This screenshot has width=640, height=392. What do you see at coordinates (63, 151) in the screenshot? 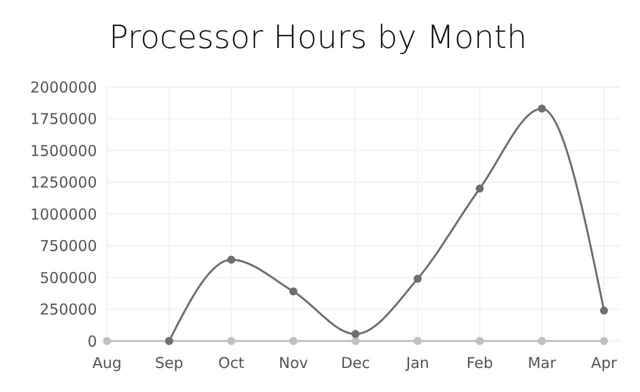
I see `y-tick-label: 1500000` at bounding box center [63, 151].